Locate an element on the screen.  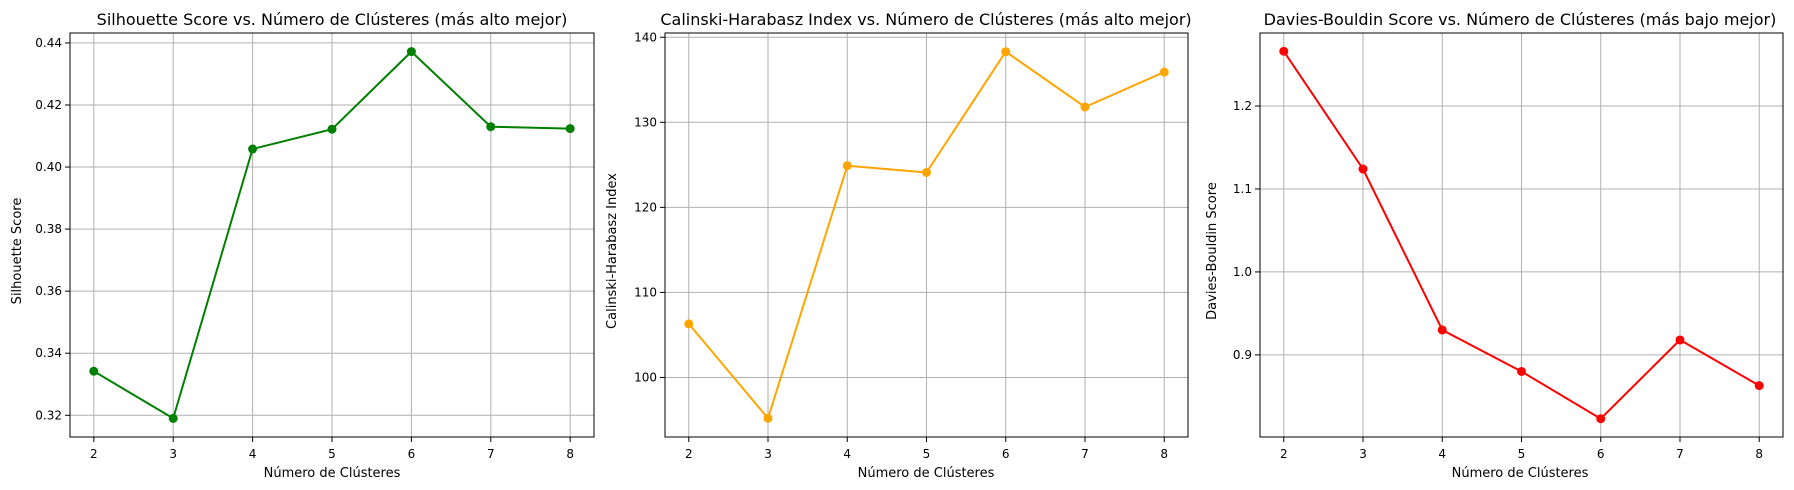
y-tick-label: 0.42 is located at coordinates (48, 105).